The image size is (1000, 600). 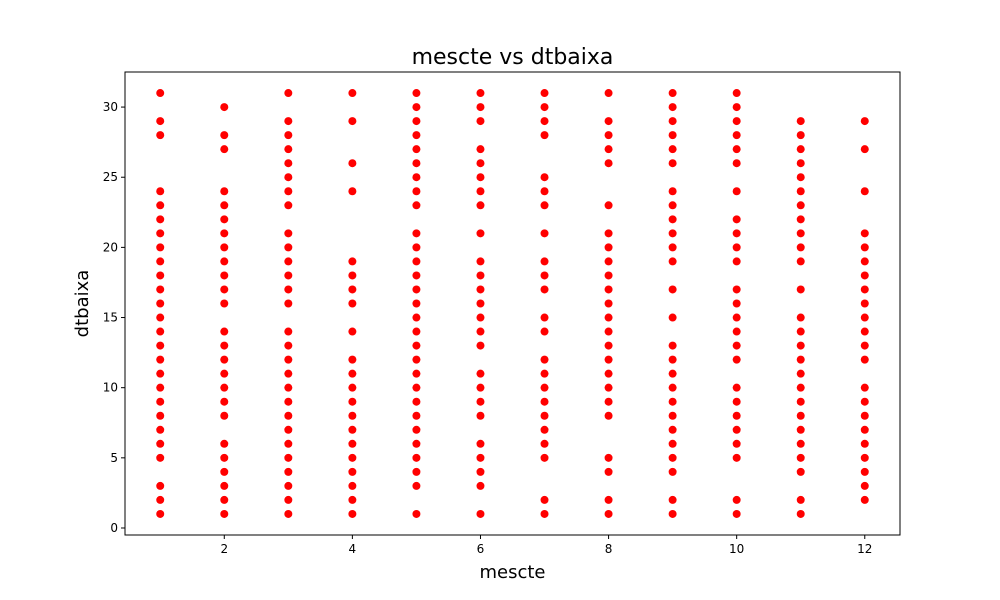 What do you see at coordinates (736, 549) in the screenshot?
I see `x-tick-label: 10` at bounding box center [736, 549].